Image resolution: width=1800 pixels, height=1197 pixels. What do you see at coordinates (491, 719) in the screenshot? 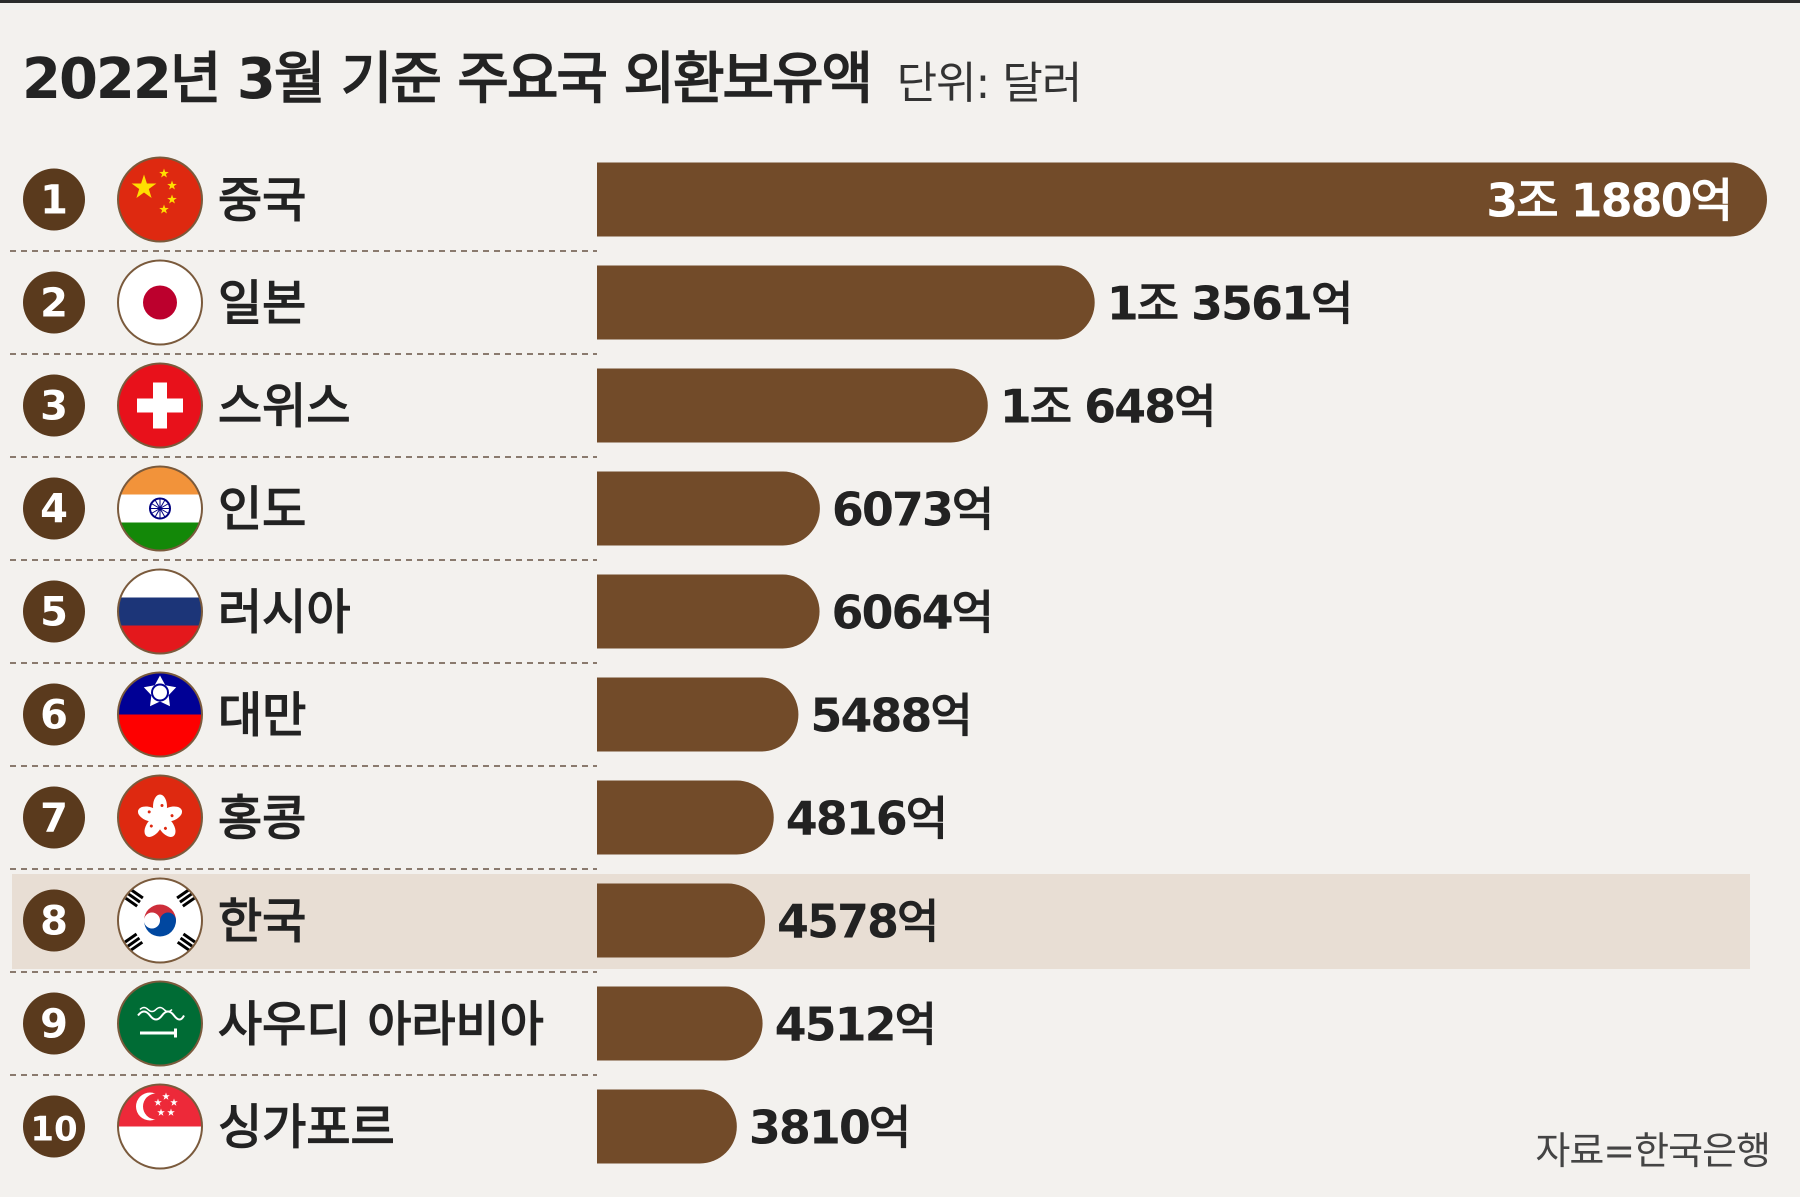
I see `chart-row: 6 대만 5488억` at bounding box center [491, 719].